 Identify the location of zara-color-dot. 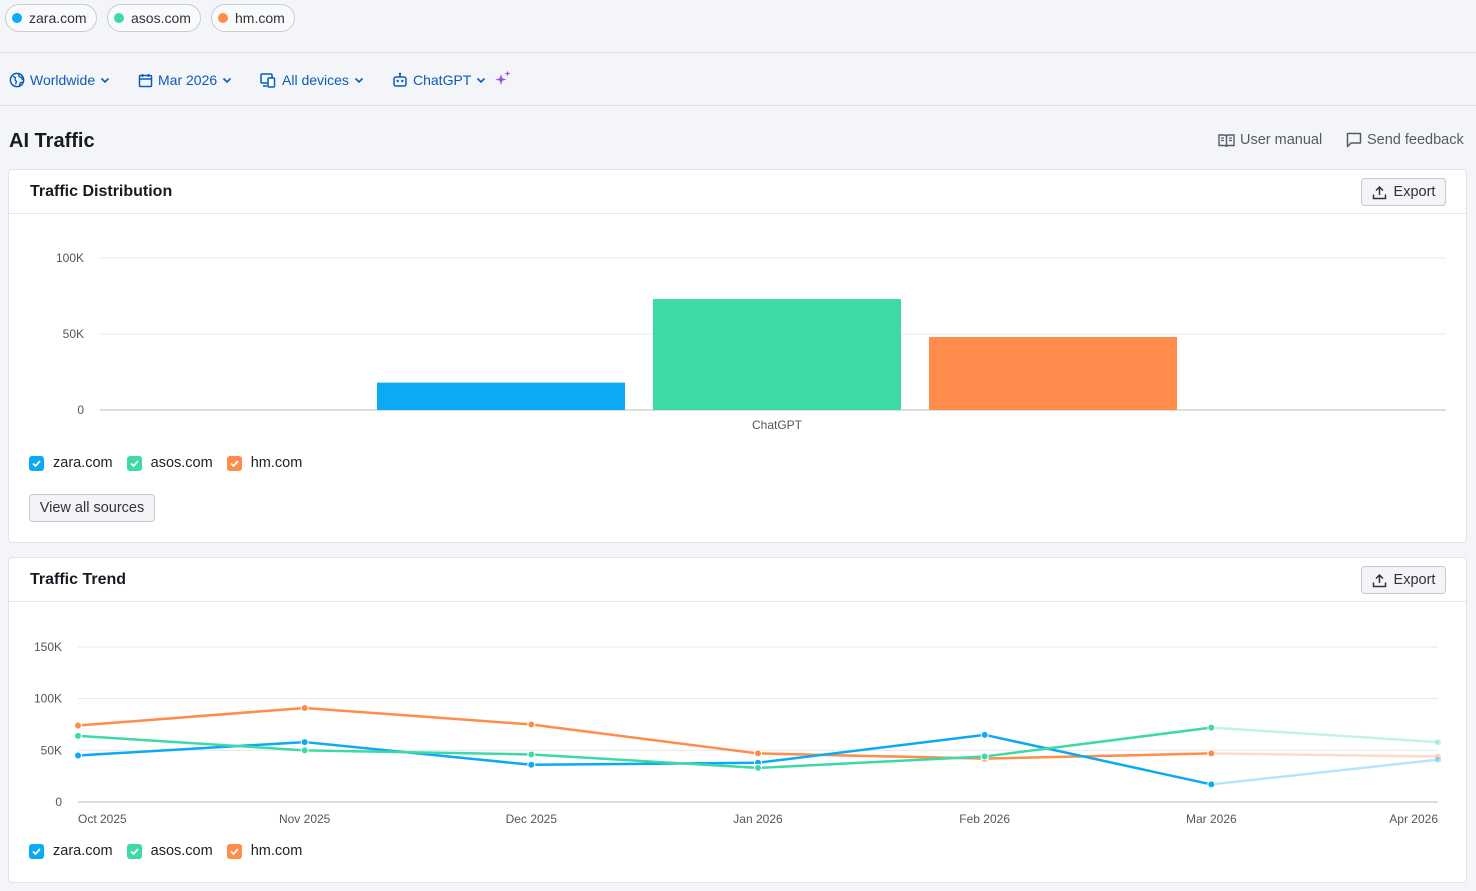
(17, 18).